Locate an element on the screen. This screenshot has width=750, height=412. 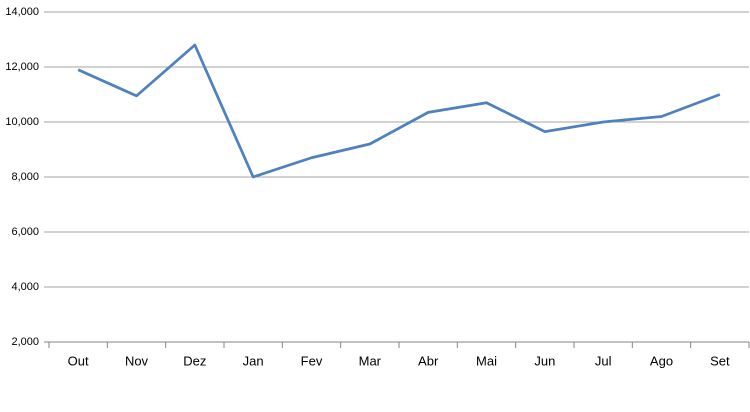
y-tick-label: 2,000 is located at coordinates (25, 342).